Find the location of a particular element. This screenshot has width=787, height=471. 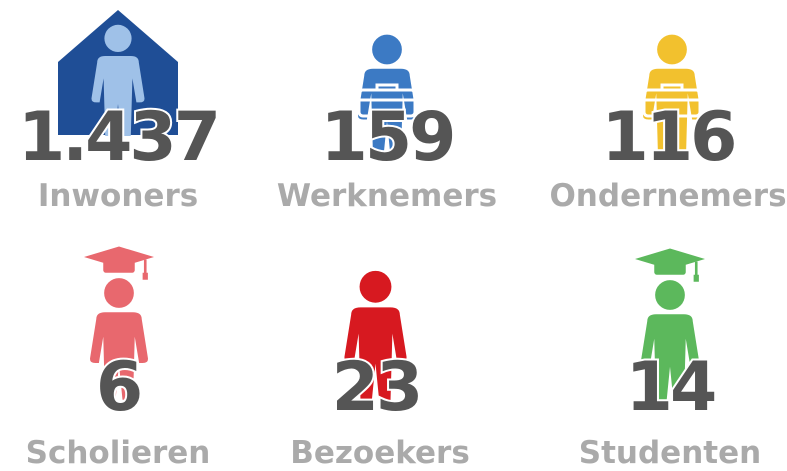

count: 14 is located at coordinates (670, 387).